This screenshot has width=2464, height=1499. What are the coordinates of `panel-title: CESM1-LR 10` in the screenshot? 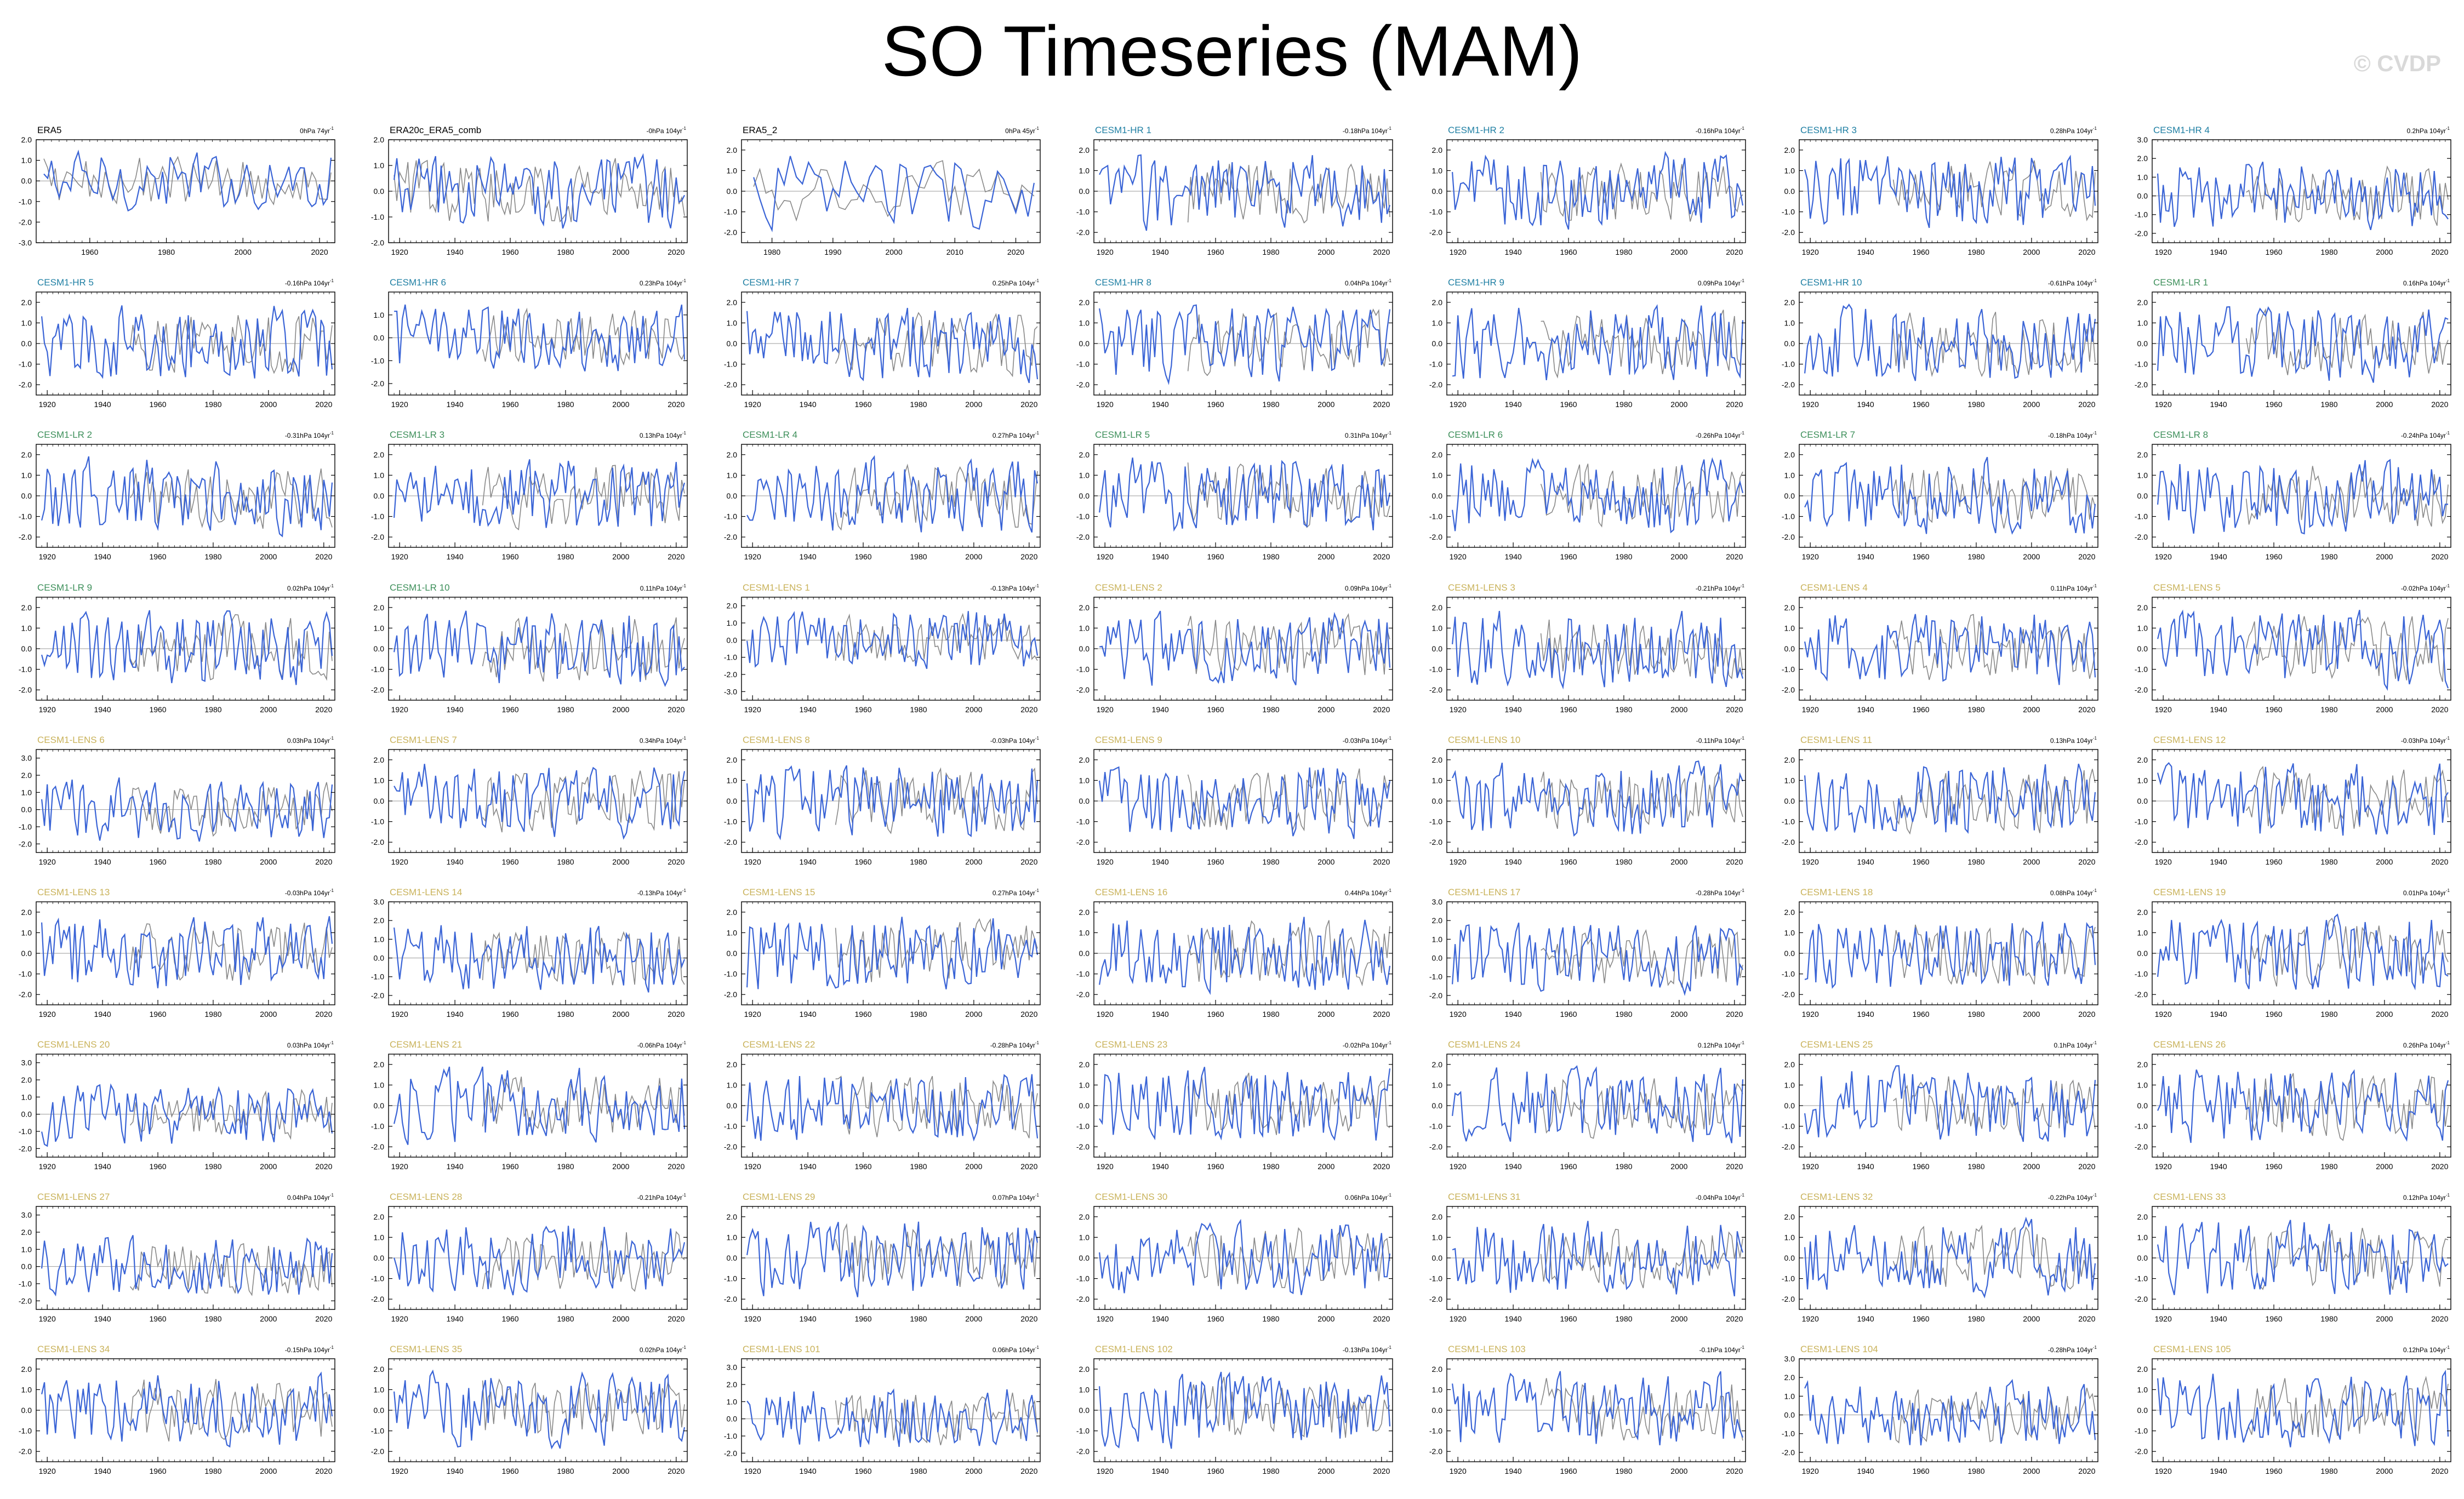 It's located at (420, 587).